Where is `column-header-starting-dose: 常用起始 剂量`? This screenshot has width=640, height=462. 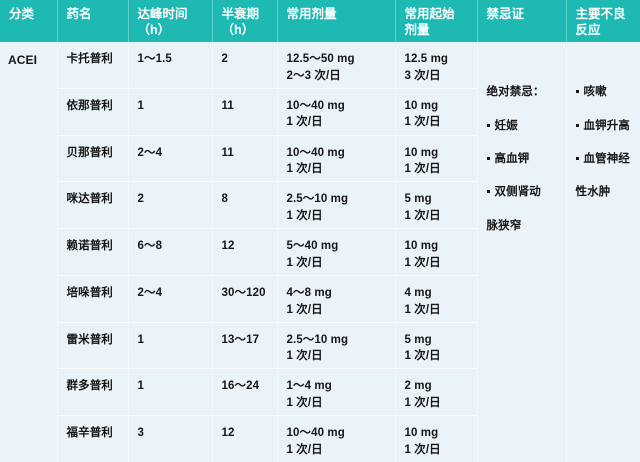 column-header-starting-dose: 常用起始 剂量 is located at coordinates (436, 21).